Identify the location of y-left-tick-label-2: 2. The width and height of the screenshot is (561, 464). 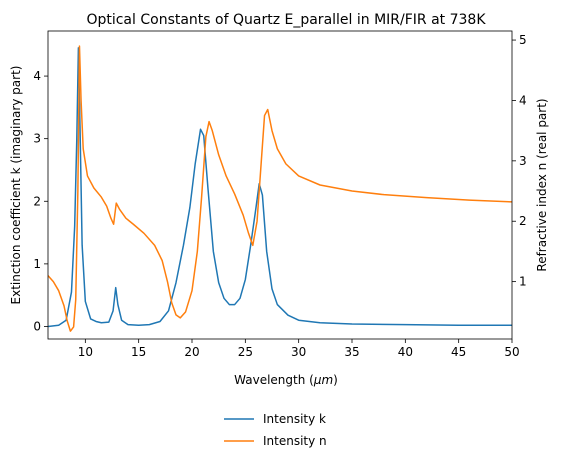
(37, 201).